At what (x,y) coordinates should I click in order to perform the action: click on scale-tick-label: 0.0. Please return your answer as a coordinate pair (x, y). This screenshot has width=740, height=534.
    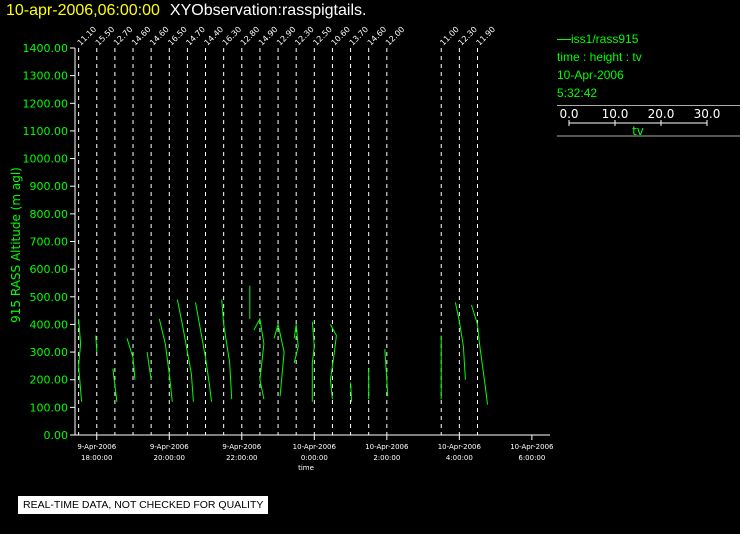
    Looking at the image, I should click on (568, 115).